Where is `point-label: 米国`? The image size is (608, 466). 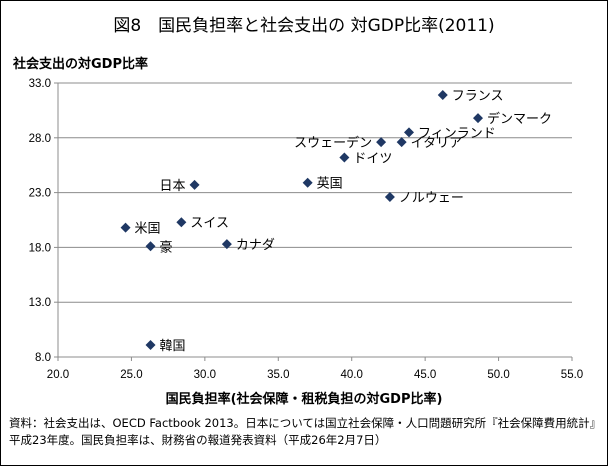
point-label: 米国 is located at coordinates (148, 229).